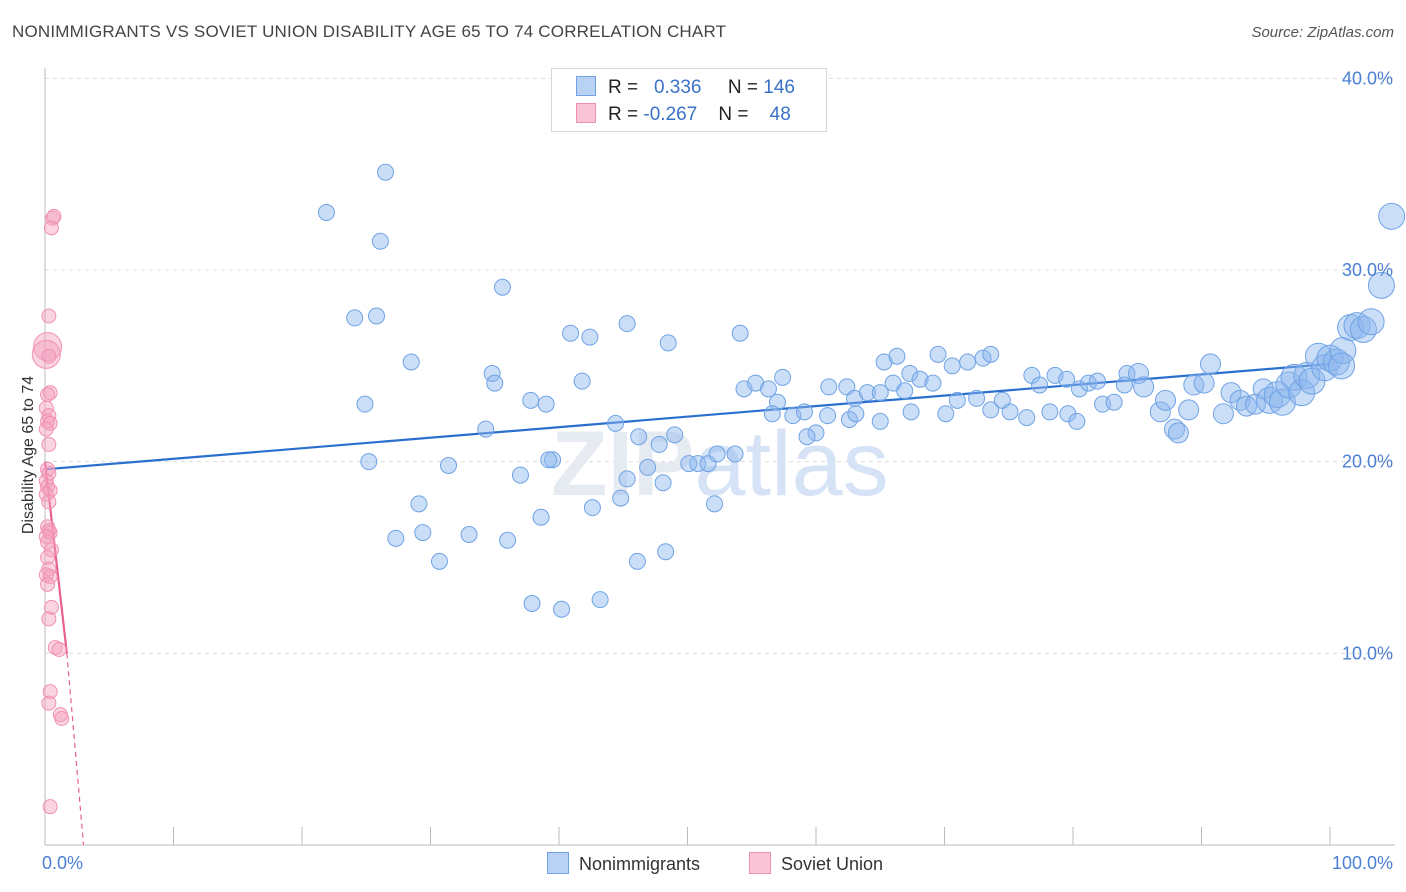  Describe the element at coordinates (28, 455) in the screenshot. I see `y-axis-label: Disability Age 65 to 74` at that location.